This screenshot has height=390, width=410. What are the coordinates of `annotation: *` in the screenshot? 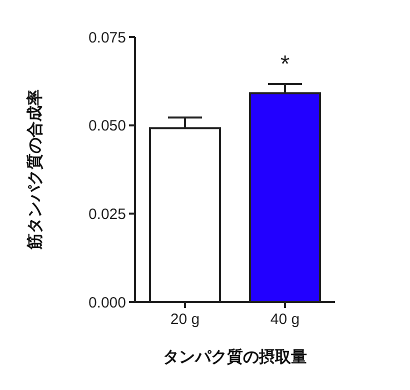 It's located at (285, 64).